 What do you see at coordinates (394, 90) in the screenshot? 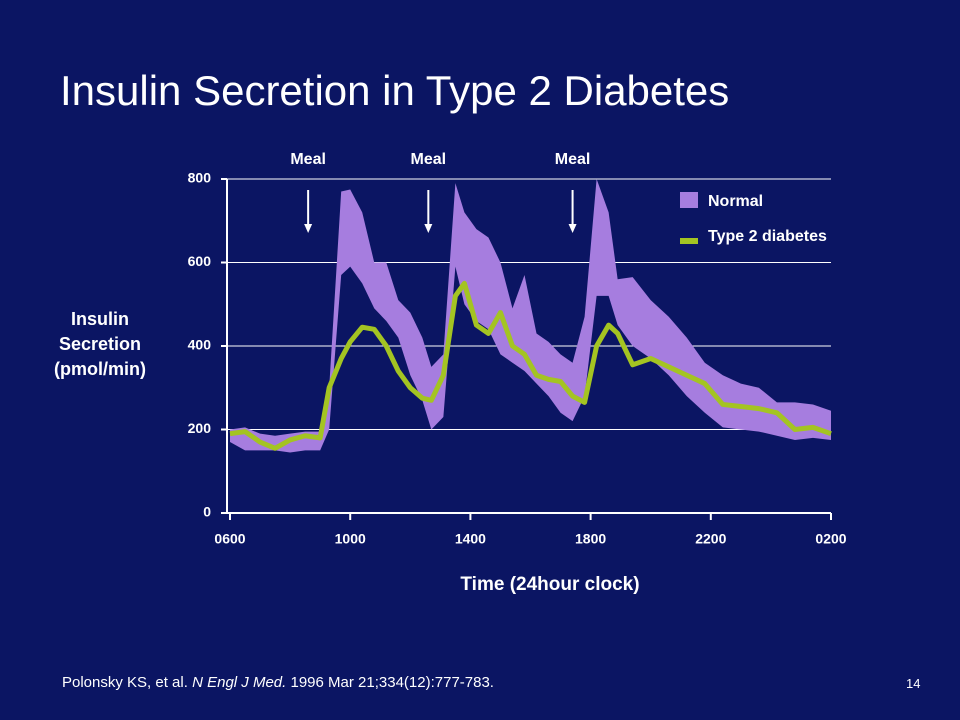
I see `slide-title: Insulin Secretion in Type 2 Diabetes` at bounding box center [394, 90].